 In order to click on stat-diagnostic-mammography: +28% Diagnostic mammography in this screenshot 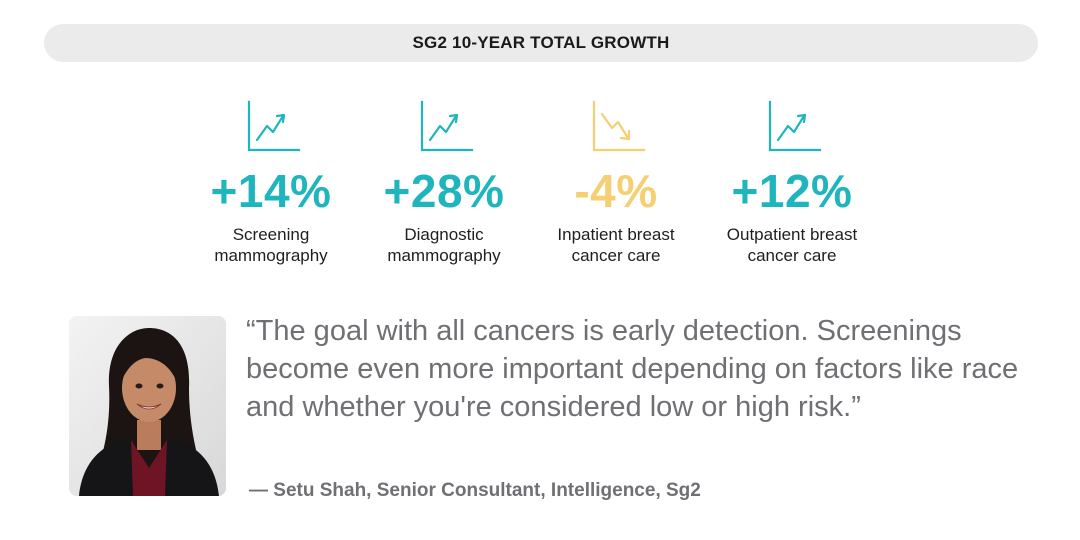, I will do `click(444, 181)`.